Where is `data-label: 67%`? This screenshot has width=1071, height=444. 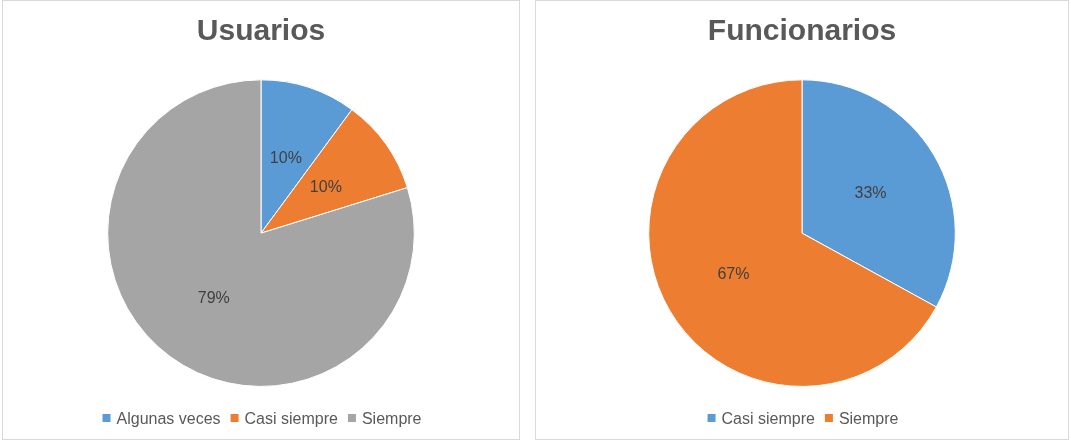
data-label: 67% is located at coordinates (733, 274).